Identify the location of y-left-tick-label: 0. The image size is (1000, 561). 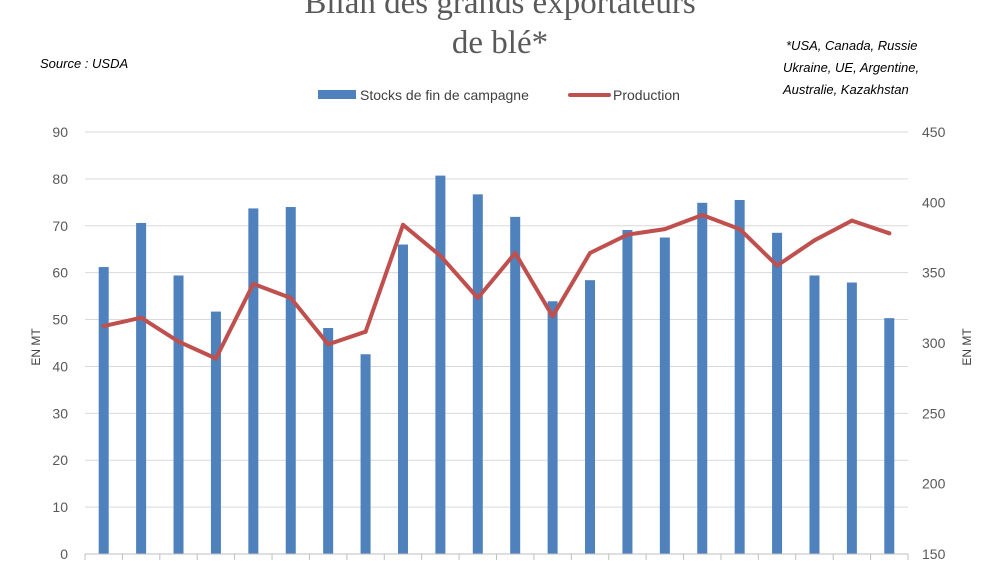
(64, 553).